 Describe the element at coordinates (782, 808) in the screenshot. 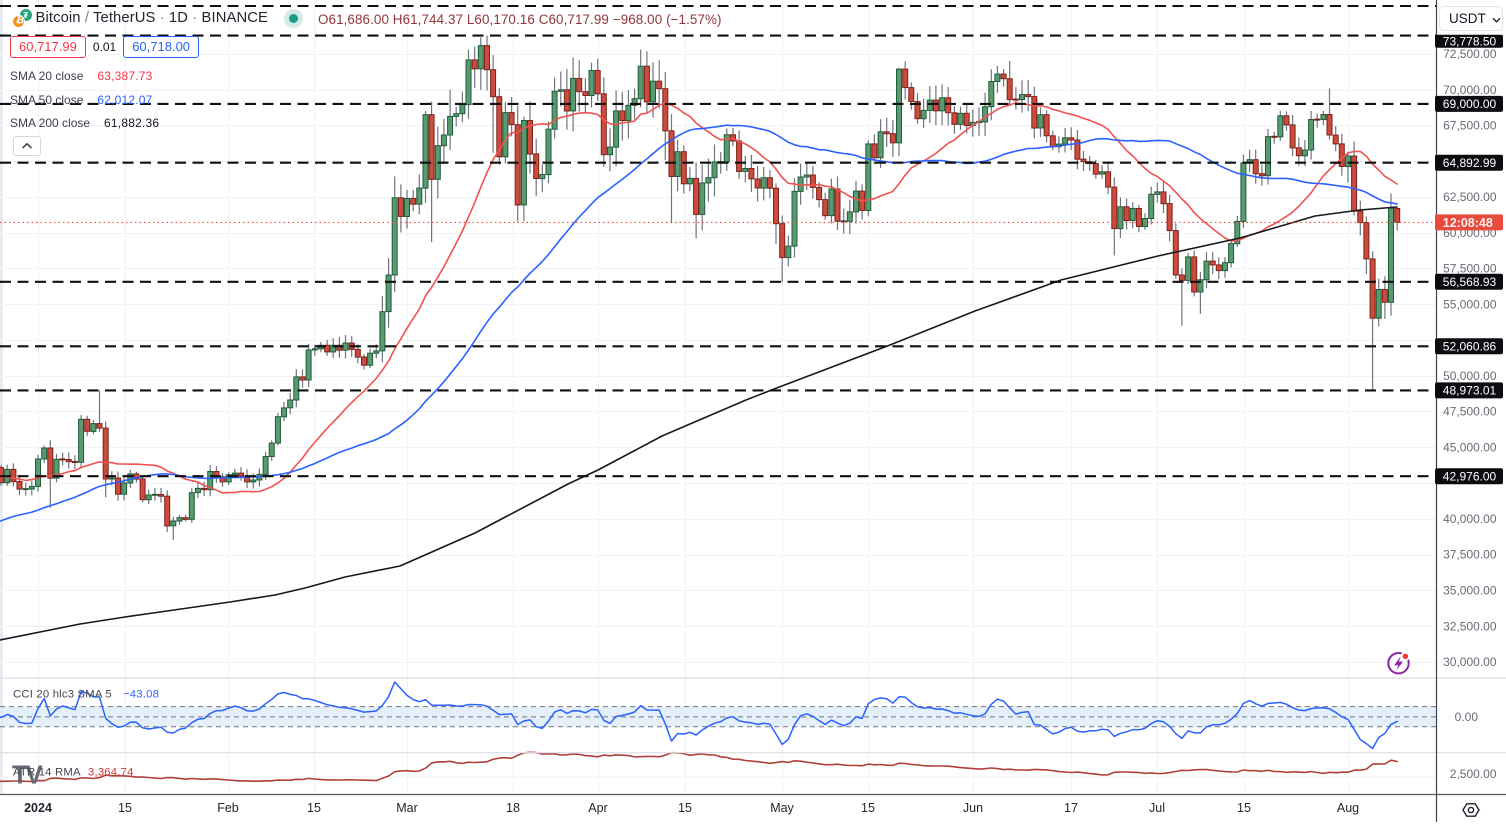

I see `svg-text: May` at that location.